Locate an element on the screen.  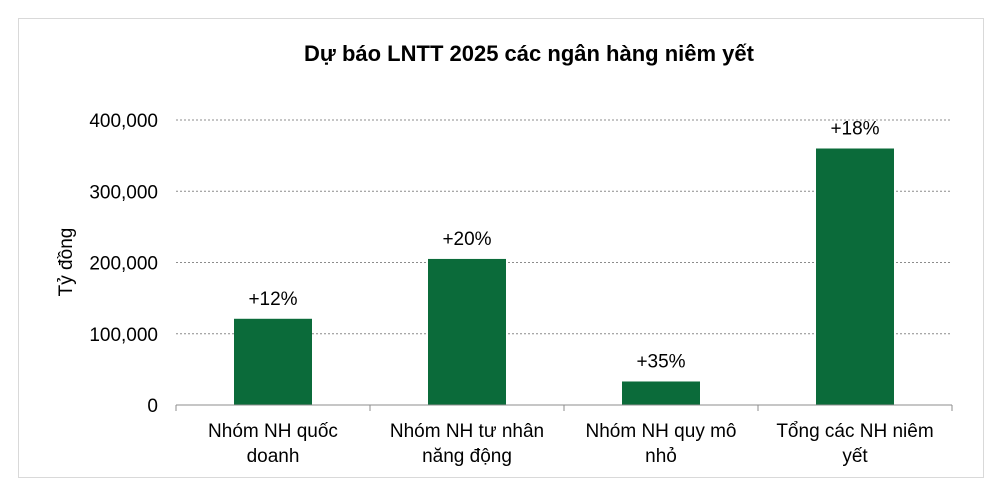
y-tick-label: 100,000 is located at coordinates (123, 335).